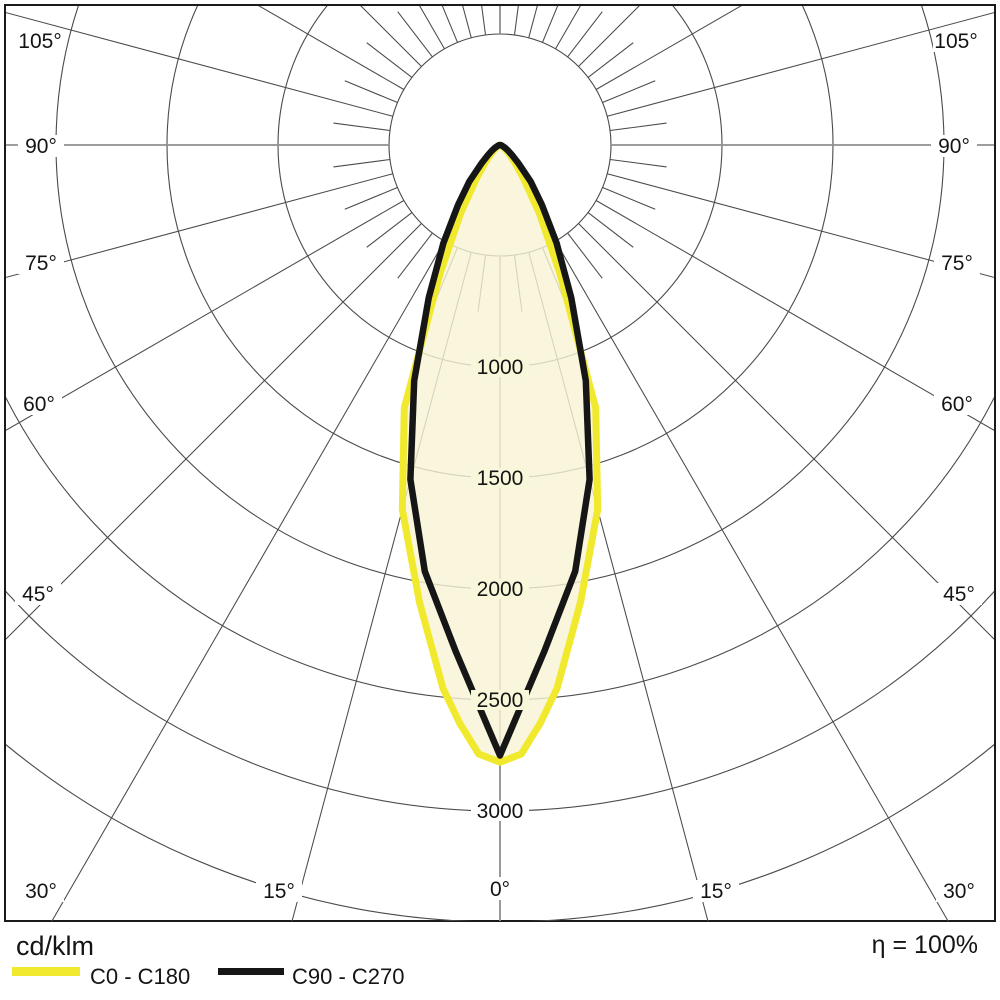 Image resolution: width=1000 pixels, height=1000 pixels. I want to click on svg-text: 0°, so click(500, 889).